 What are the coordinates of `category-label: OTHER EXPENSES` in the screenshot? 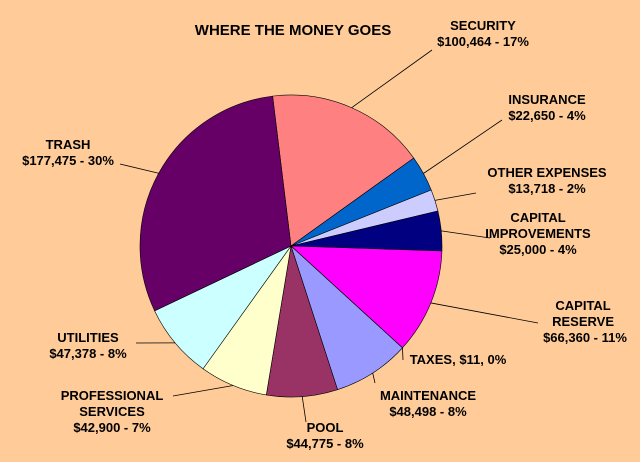 It's located at (547, 172).